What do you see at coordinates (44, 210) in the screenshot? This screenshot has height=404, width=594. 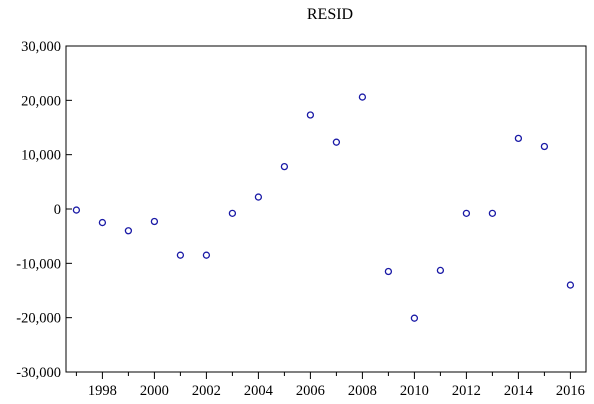 I see `y-axis: -30,000 -20,000 -10,000 0 10,000 20,000 30,000` at bounding box center [44, 210].